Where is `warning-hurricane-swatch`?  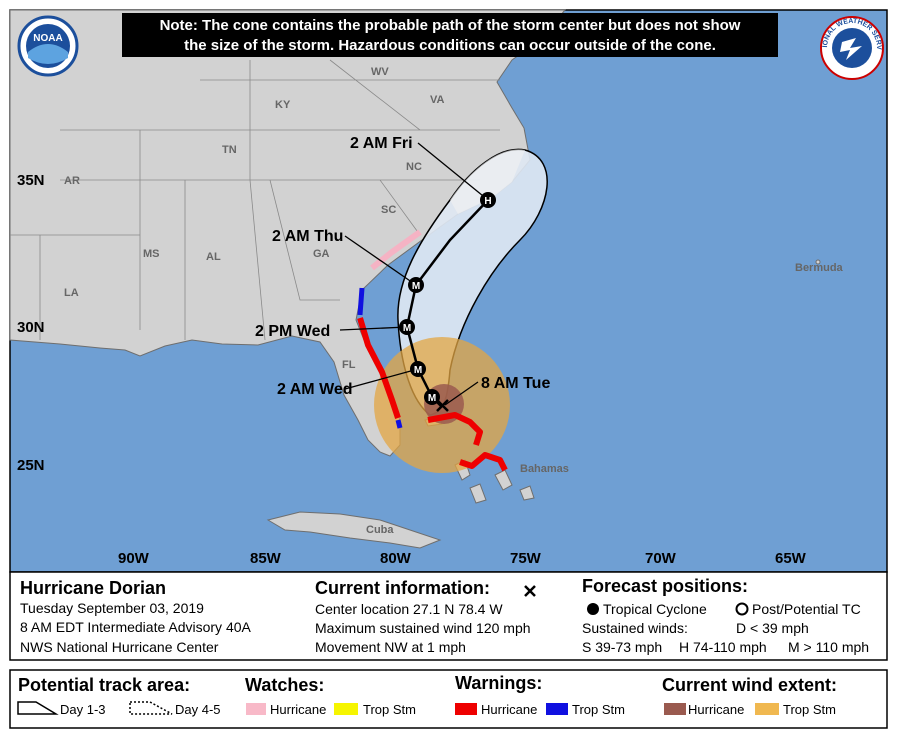 warning-hurricane-swatch is located at coordinates (466, 709).